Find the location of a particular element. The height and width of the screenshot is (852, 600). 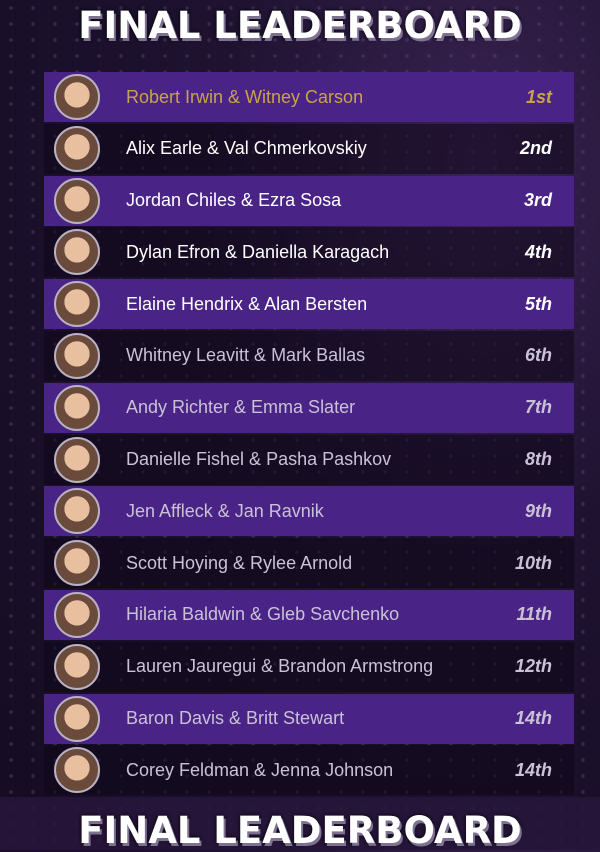

footer-title: FINAL LEADERBOARD is located at coordinates (300, 830).